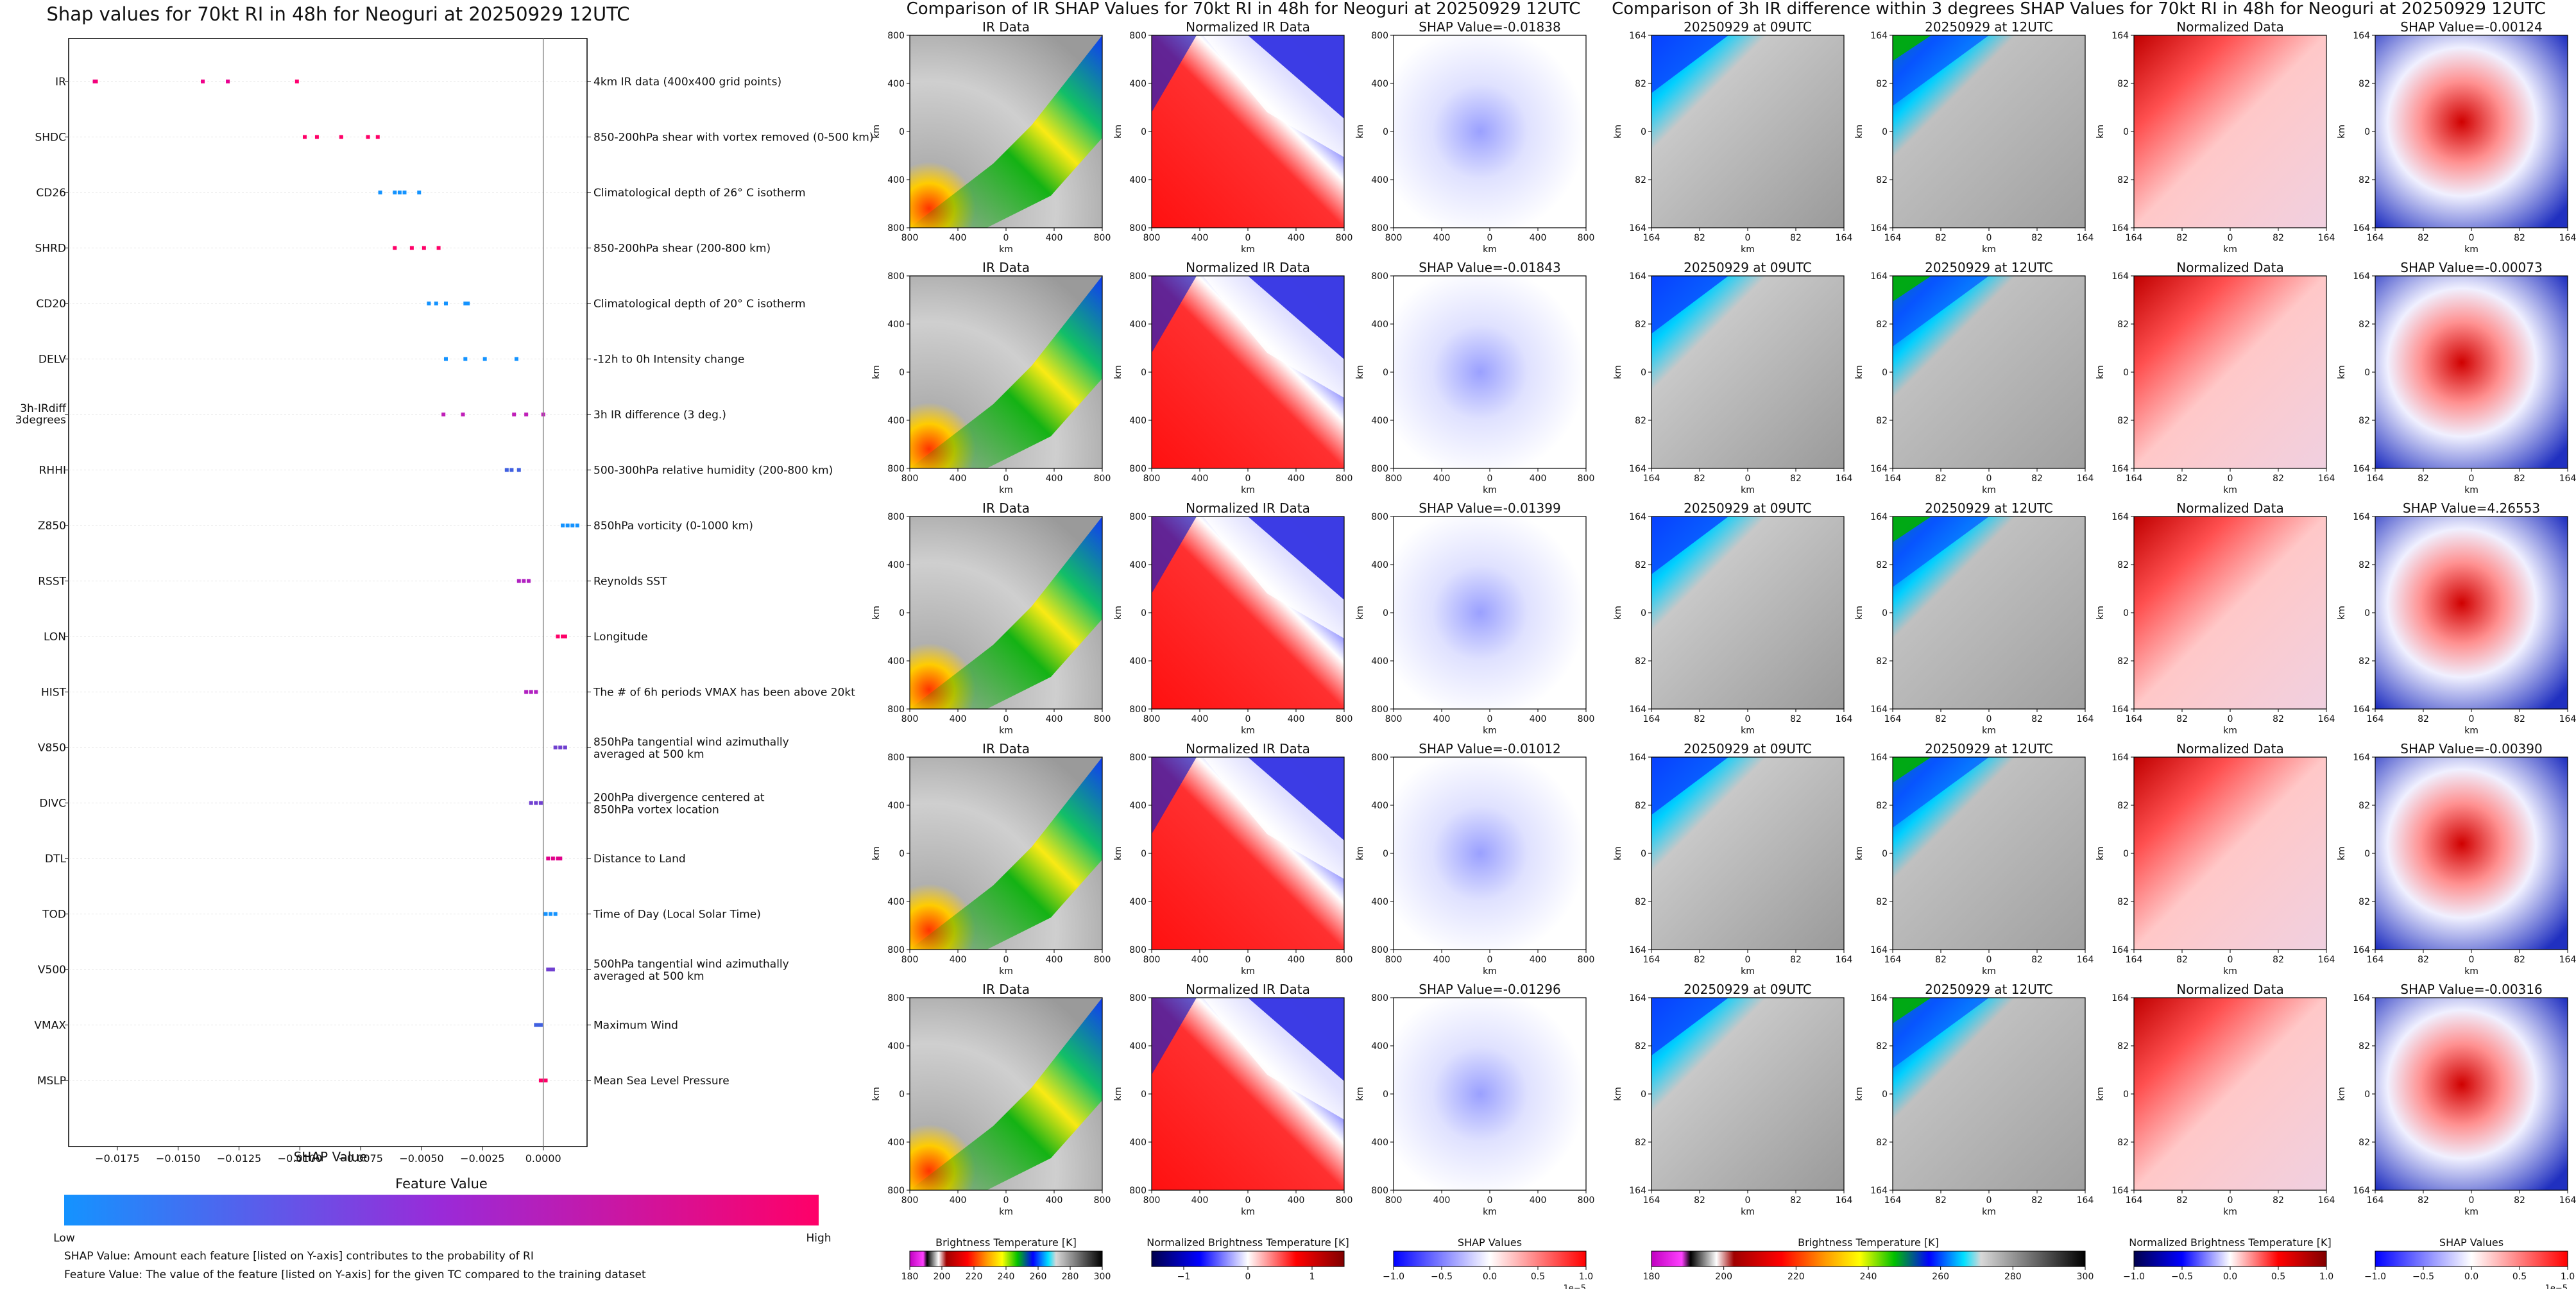  I want to click on cloud-band, so click(1006, 131).